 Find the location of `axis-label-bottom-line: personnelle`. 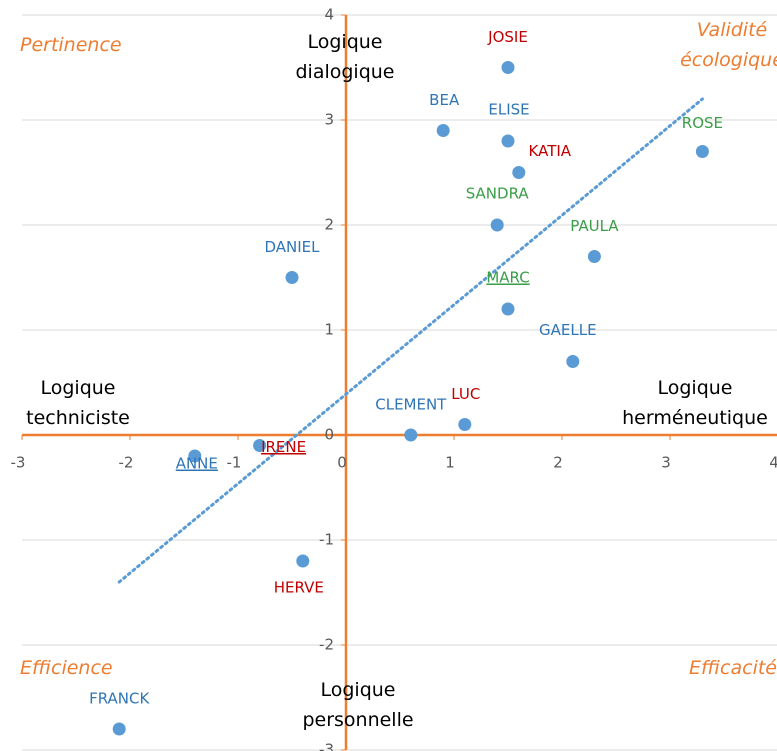

axis-label-bottom-line: personnelle is located at coordinates (357, 720).